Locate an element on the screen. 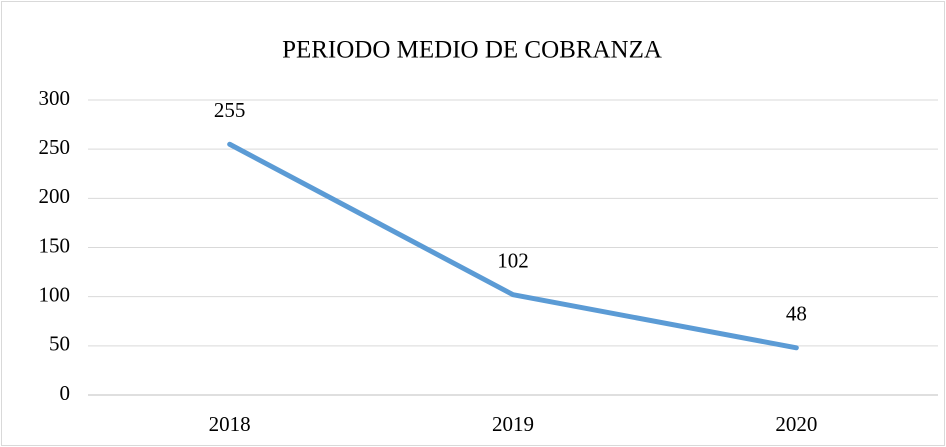 The height and width of the screenshot is (447, 946). x-tick-label: 2020 is located at coordinates (796, 424).